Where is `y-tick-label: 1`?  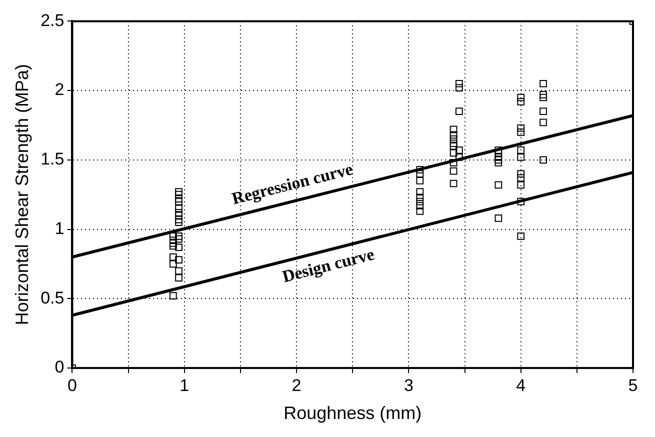
y-tick-label: 1 is located at coordinates (59, 228).